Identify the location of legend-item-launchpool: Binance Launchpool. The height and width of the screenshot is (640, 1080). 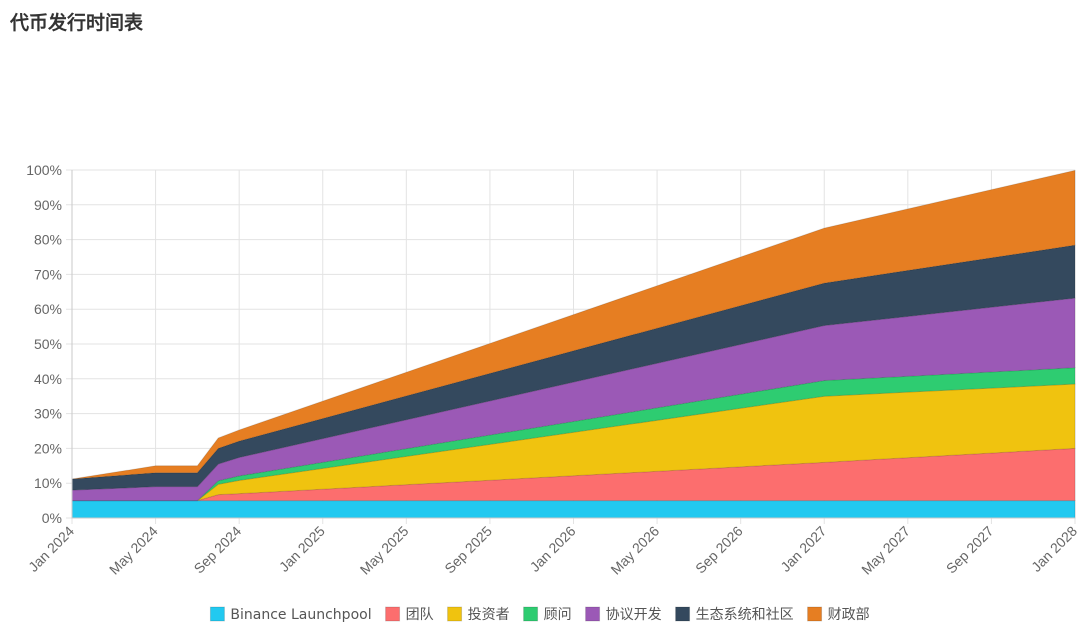
(290, 614).